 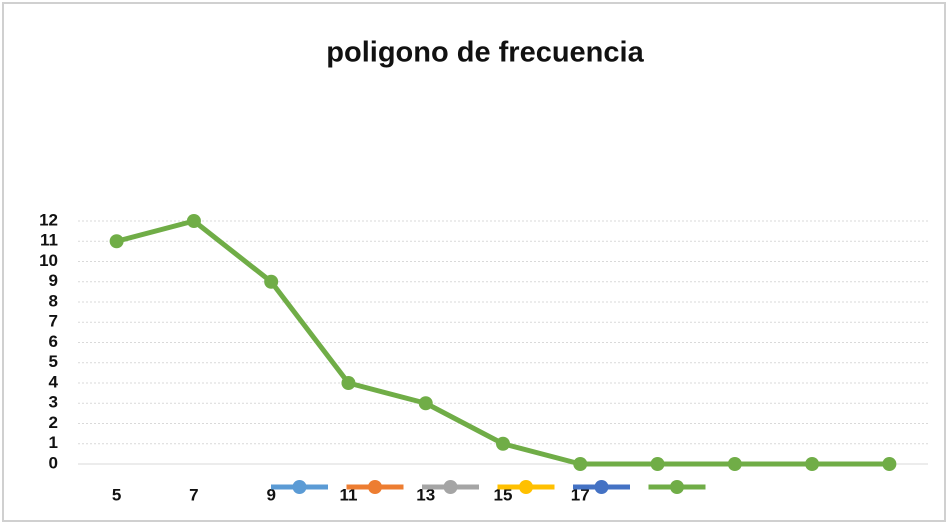 What do you see at coordinates (348, 494) in the screenshot?
I see `x-tick-label: 11` at bounding box center [348, 494].